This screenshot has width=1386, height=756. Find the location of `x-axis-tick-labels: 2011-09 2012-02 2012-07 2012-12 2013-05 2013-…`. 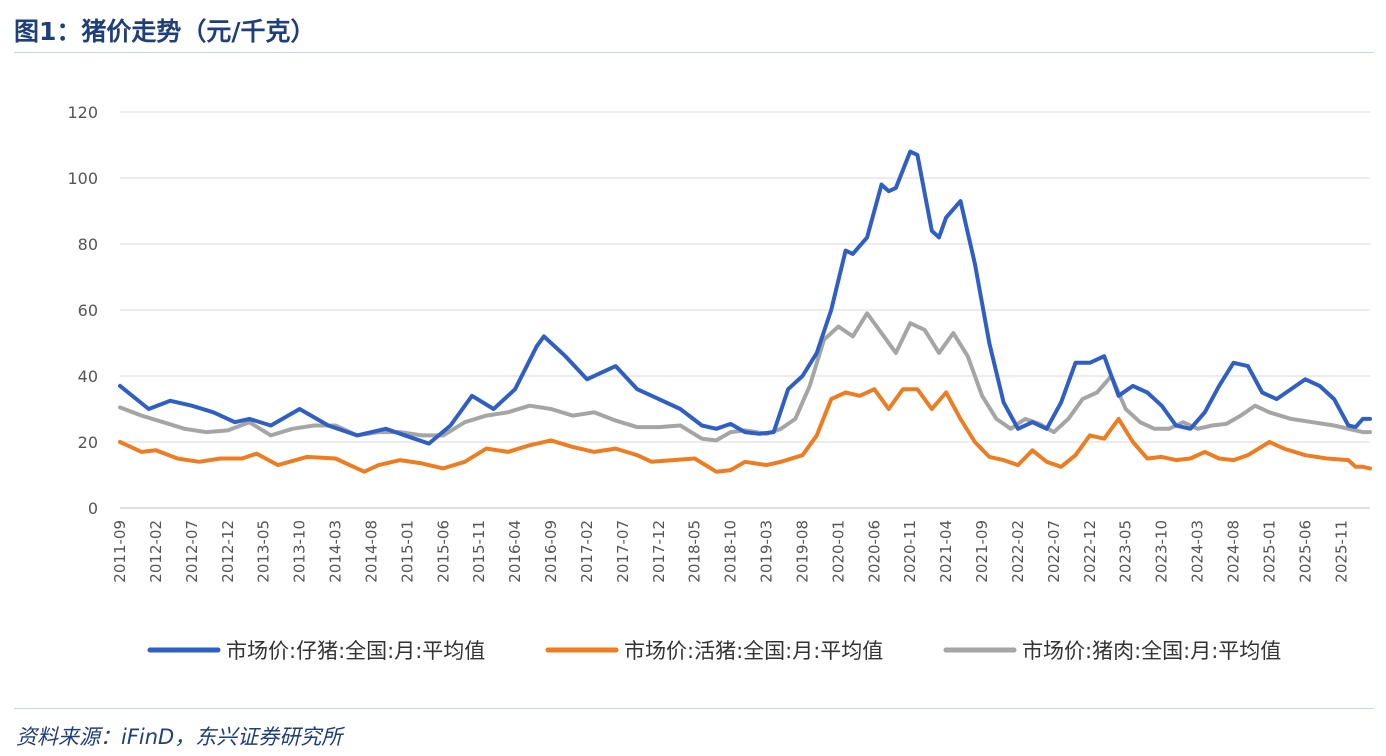

x-axis-tick-labels: 2011-09 2012-02 2012-07 2012-12 2013-05 2013-… is located at coordinates (730, 551).